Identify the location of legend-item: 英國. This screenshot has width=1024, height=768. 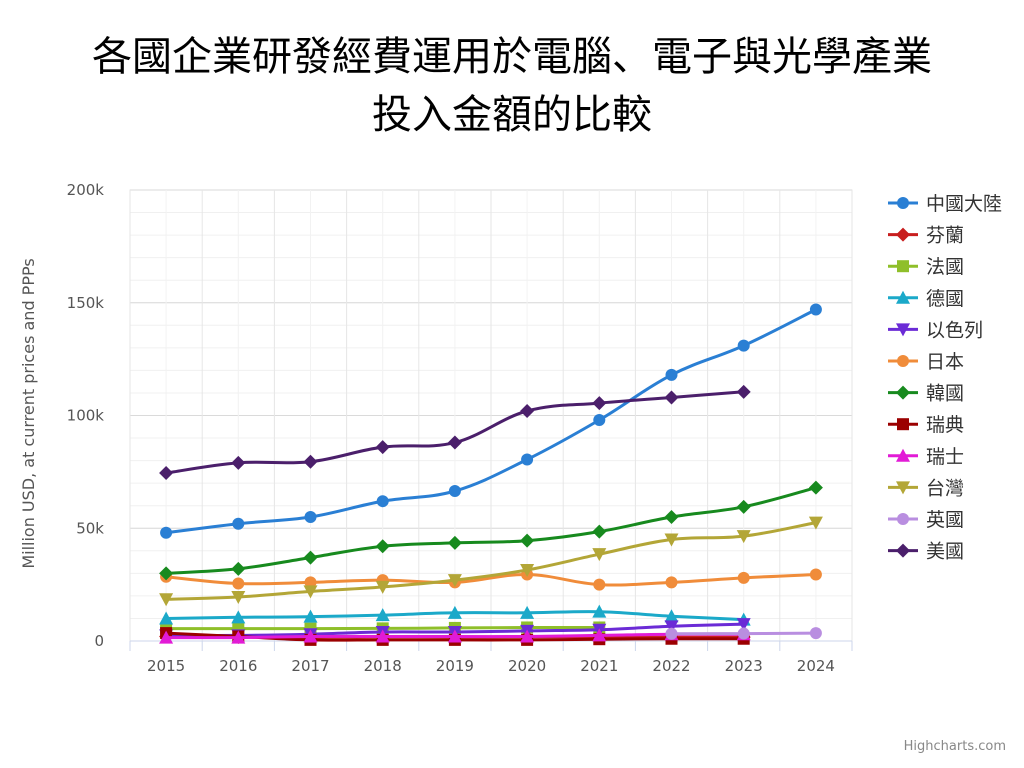
(926, 520).